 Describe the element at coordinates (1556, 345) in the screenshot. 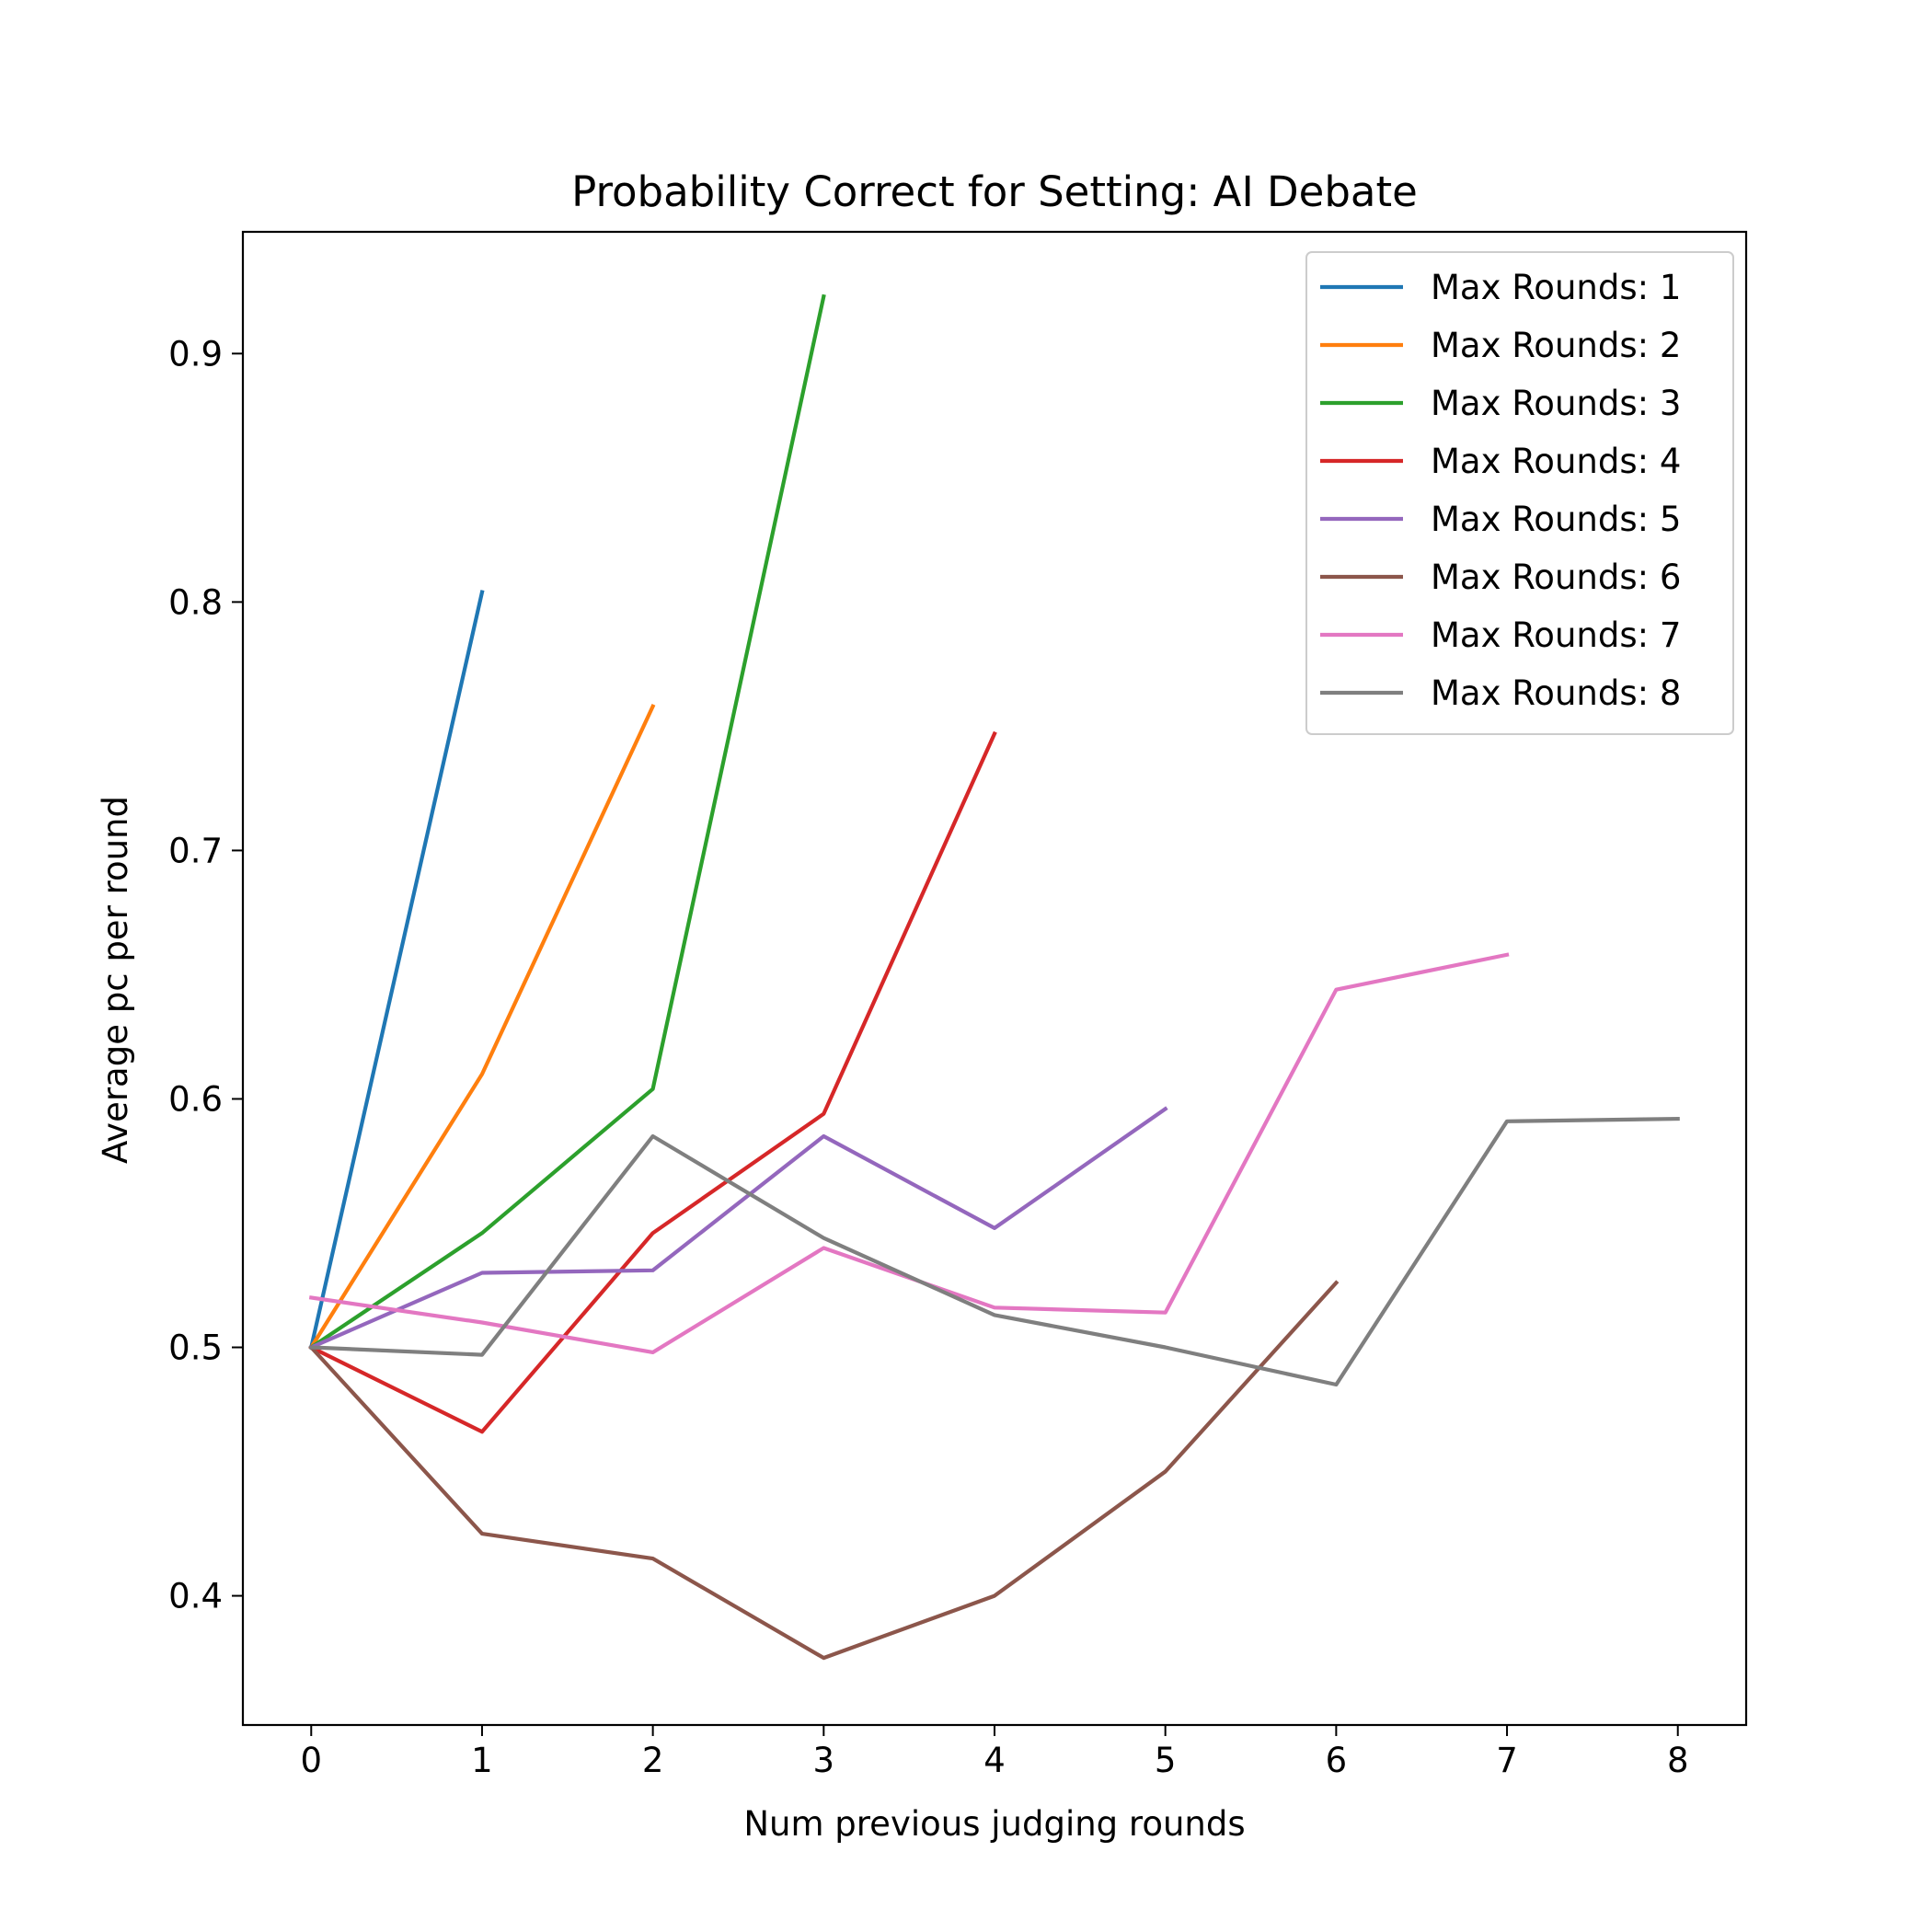

I see `legend-label-2: Max Rounds: 2` at that location.